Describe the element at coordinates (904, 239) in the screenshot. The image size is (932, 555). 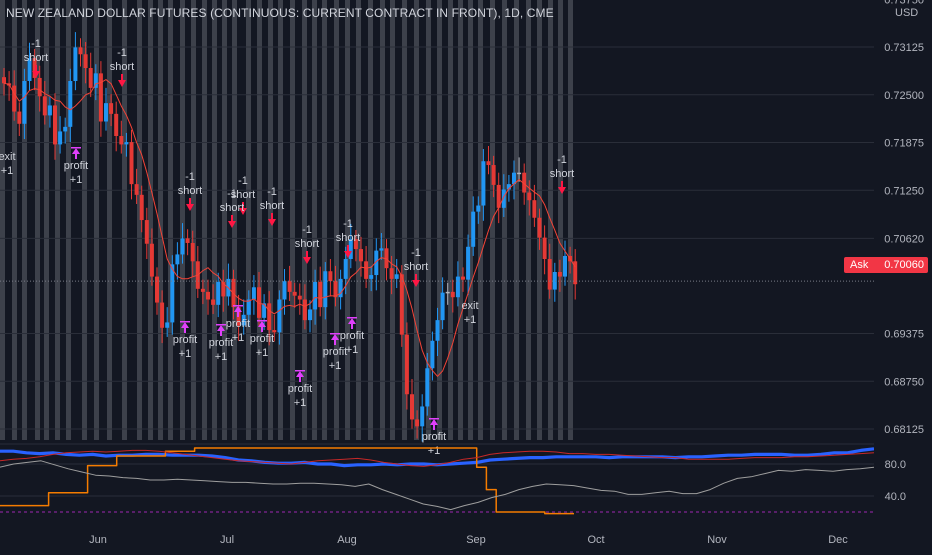
I see `price-tick-label: 0.70620` at that location.